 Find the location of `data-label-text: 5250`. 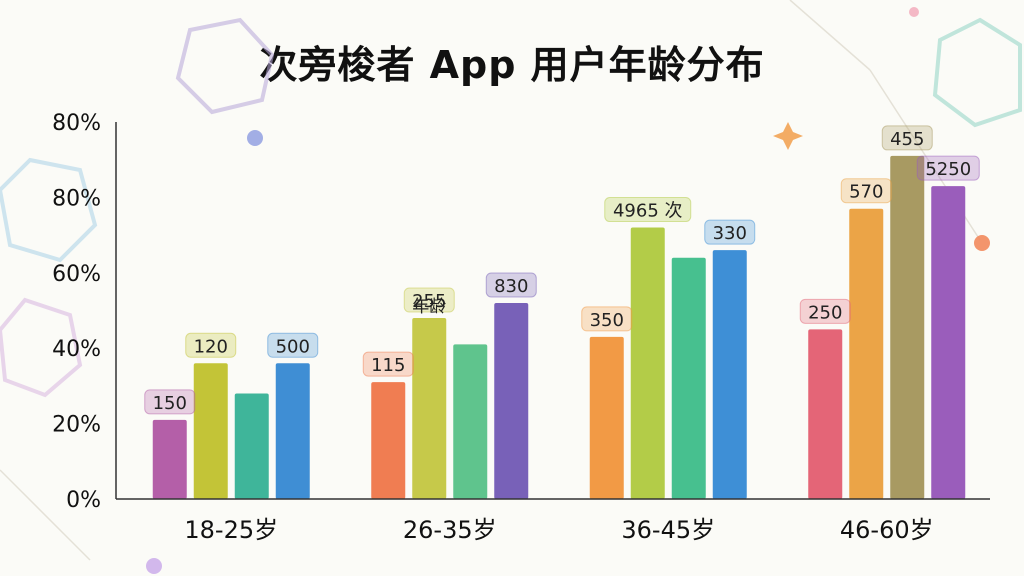

data-label-text: 5250 is located at coordinates (948, 169).